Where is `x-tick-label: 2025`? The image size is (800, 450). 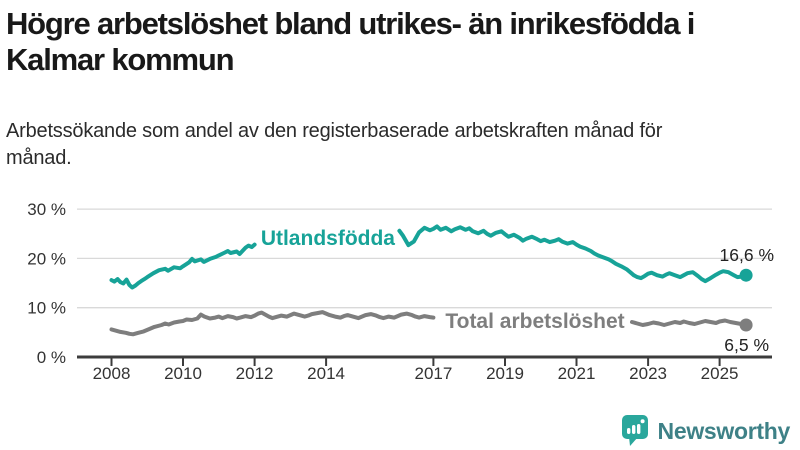
x-tick-label: 2025 is located at coordinates (720, 373).